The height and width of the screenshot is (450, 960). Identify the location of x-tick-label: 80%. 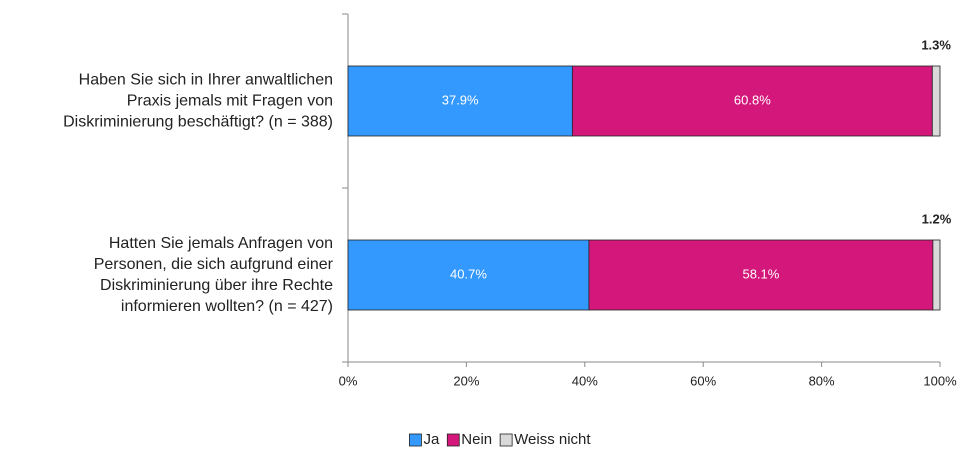
(822, 380).